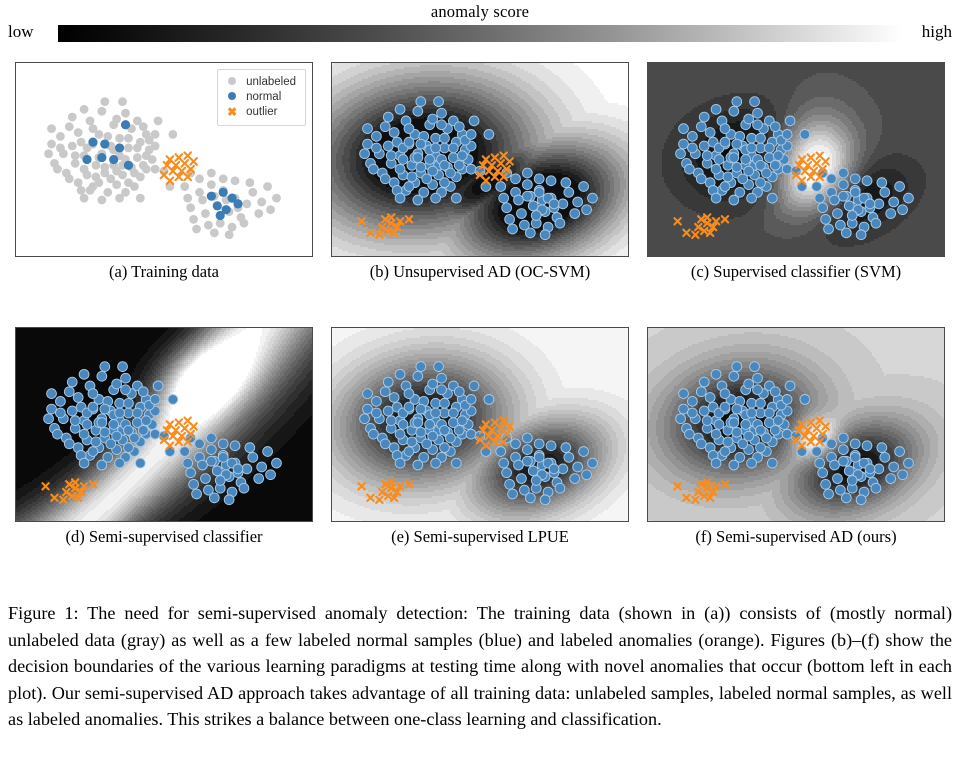 This screenshot has width=960, height=760. Describe the element at coordinates (480, 536) in the screenshot. I see `panel-e-caption: (e) Semi-supervised LPUE` at that location.